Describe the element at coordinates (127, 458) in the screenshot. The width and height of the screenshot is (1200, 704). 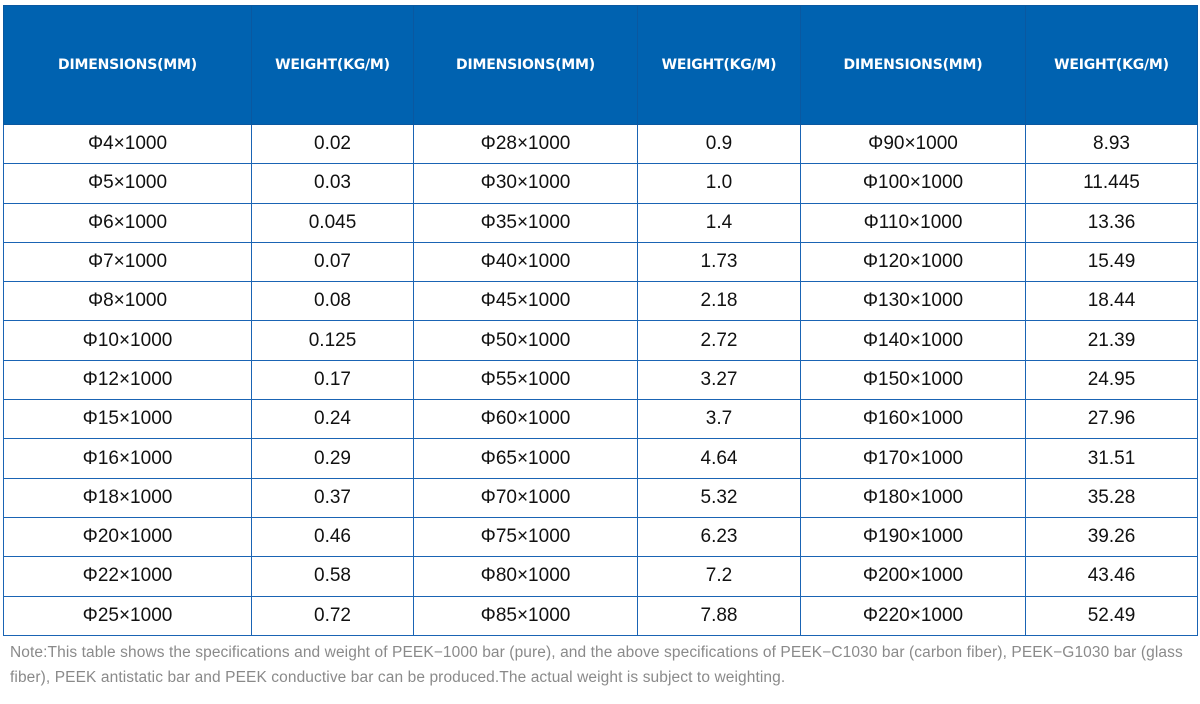
I see `dimension-cell: Φ16×1000` at that location.